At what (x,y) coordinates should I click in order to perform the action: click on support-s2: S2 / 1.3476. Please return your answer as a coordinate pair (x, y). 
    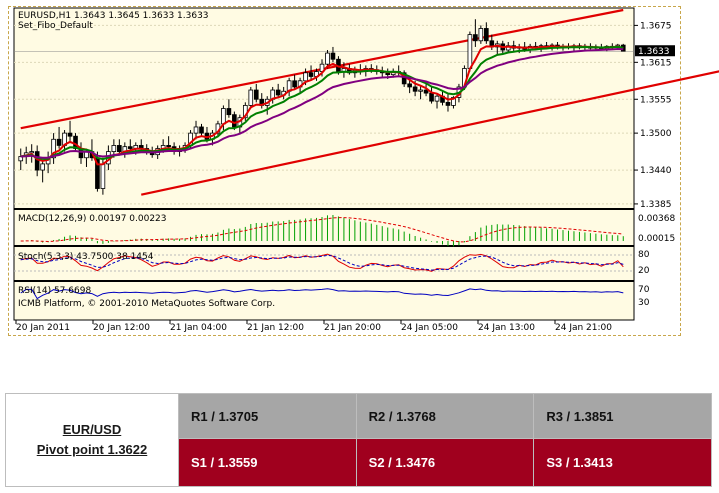
    Looking at the image, I should click on (445, 462).